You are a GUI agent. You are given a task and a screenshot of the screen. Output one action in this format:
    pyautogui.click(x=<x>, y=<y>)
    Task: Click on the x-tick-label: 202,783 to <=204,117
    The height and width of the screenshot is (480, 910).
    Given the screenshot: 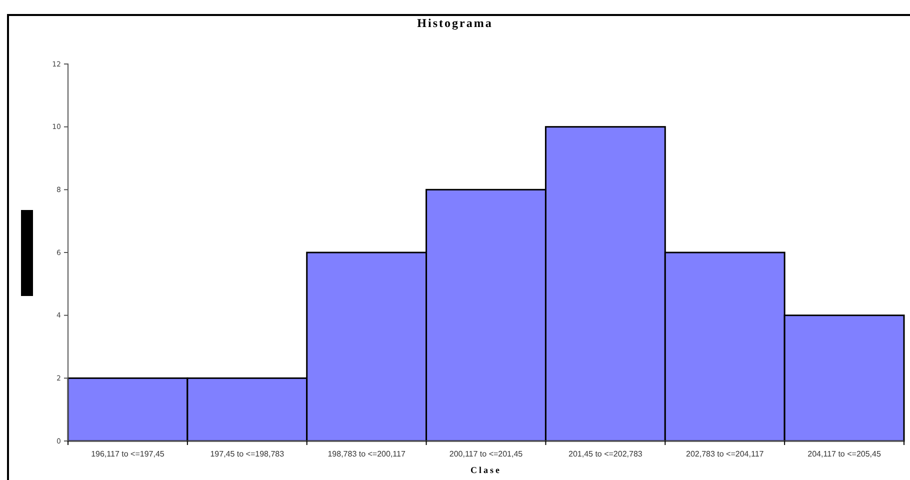 What is the action you would take?
    pyautogui.click(x=725, y=454)
    